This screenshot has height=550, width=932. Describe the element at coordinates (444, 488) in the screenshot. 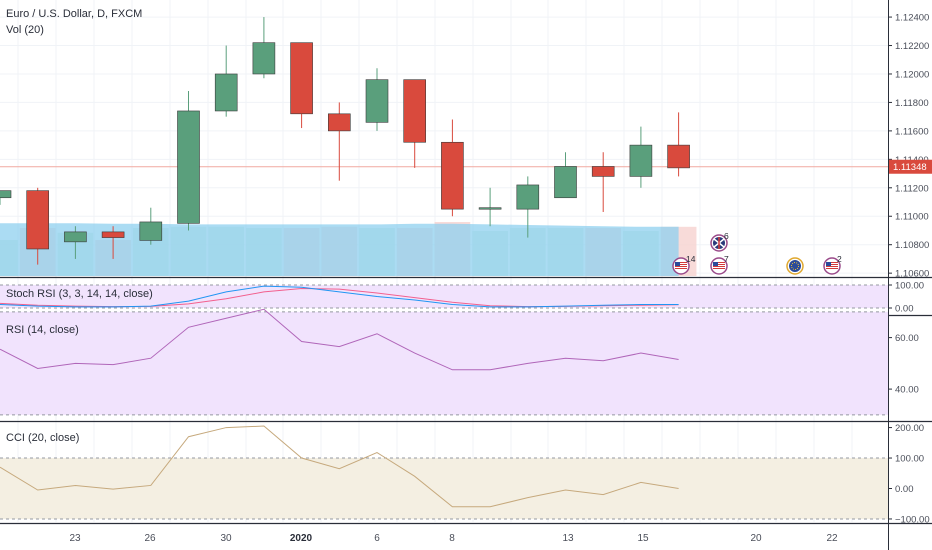

I see `cci-band` at that location.